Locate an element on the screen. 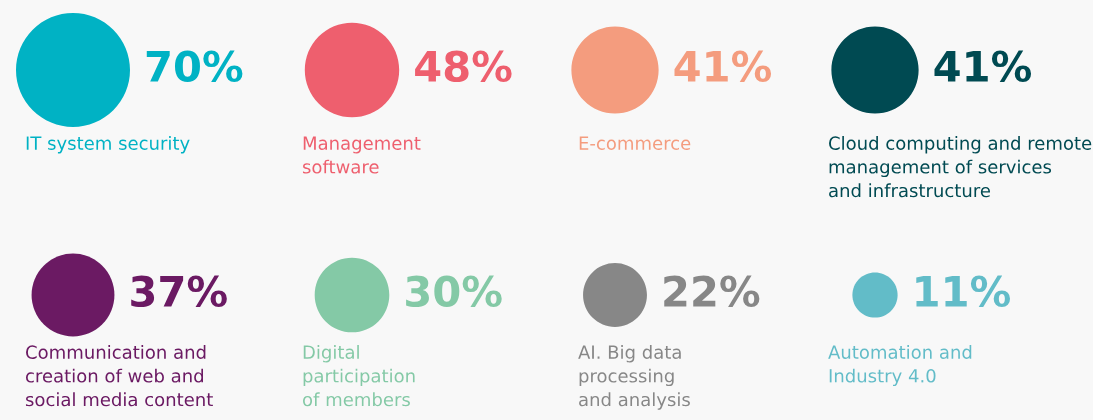  category-label: E-commerce is located at coordinates (635, 143).